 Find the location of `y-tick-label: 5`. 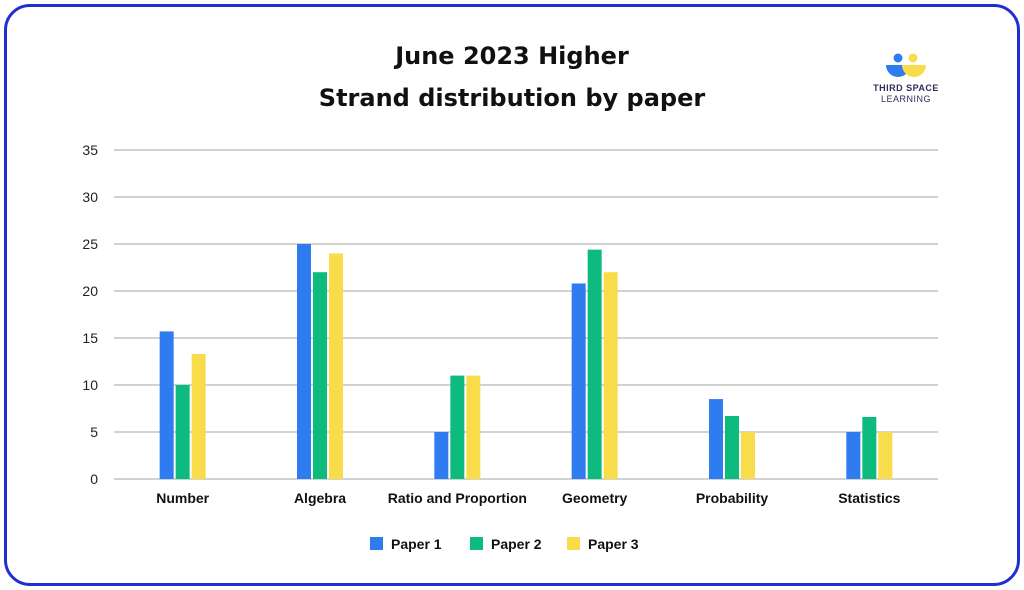

y-tick-label: 5 is located at coordinates (94, 432).